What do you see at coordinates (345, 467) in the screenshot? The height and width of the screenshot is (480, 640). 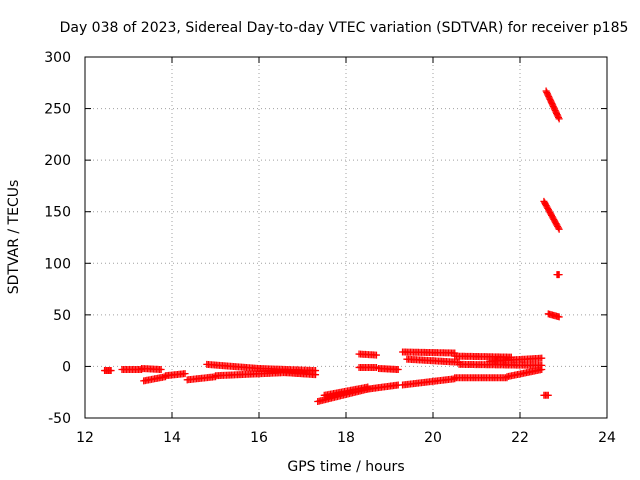 I see `x-axis-label: GPS time / hours` at bounding box center [345, 467].